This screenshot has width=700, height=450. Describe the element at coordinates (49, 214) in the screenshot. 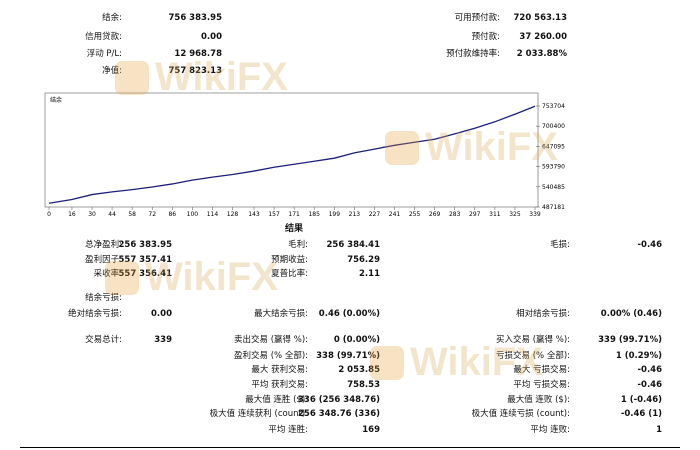

I see `x-tick-label: 0` at that location.